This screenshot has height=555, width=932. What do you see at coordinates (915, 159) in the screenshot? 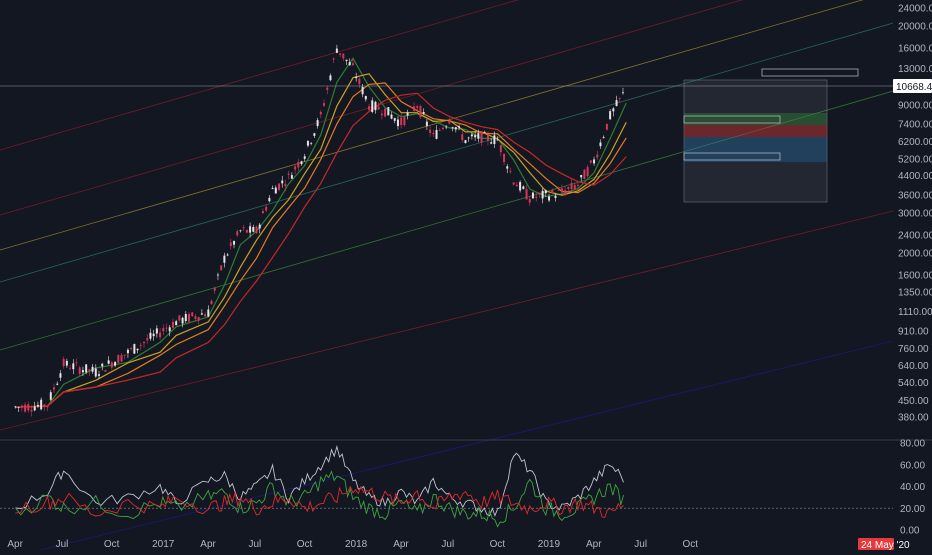
I see `price-tick-label: 5200.00` at bounding box center [915, 159].